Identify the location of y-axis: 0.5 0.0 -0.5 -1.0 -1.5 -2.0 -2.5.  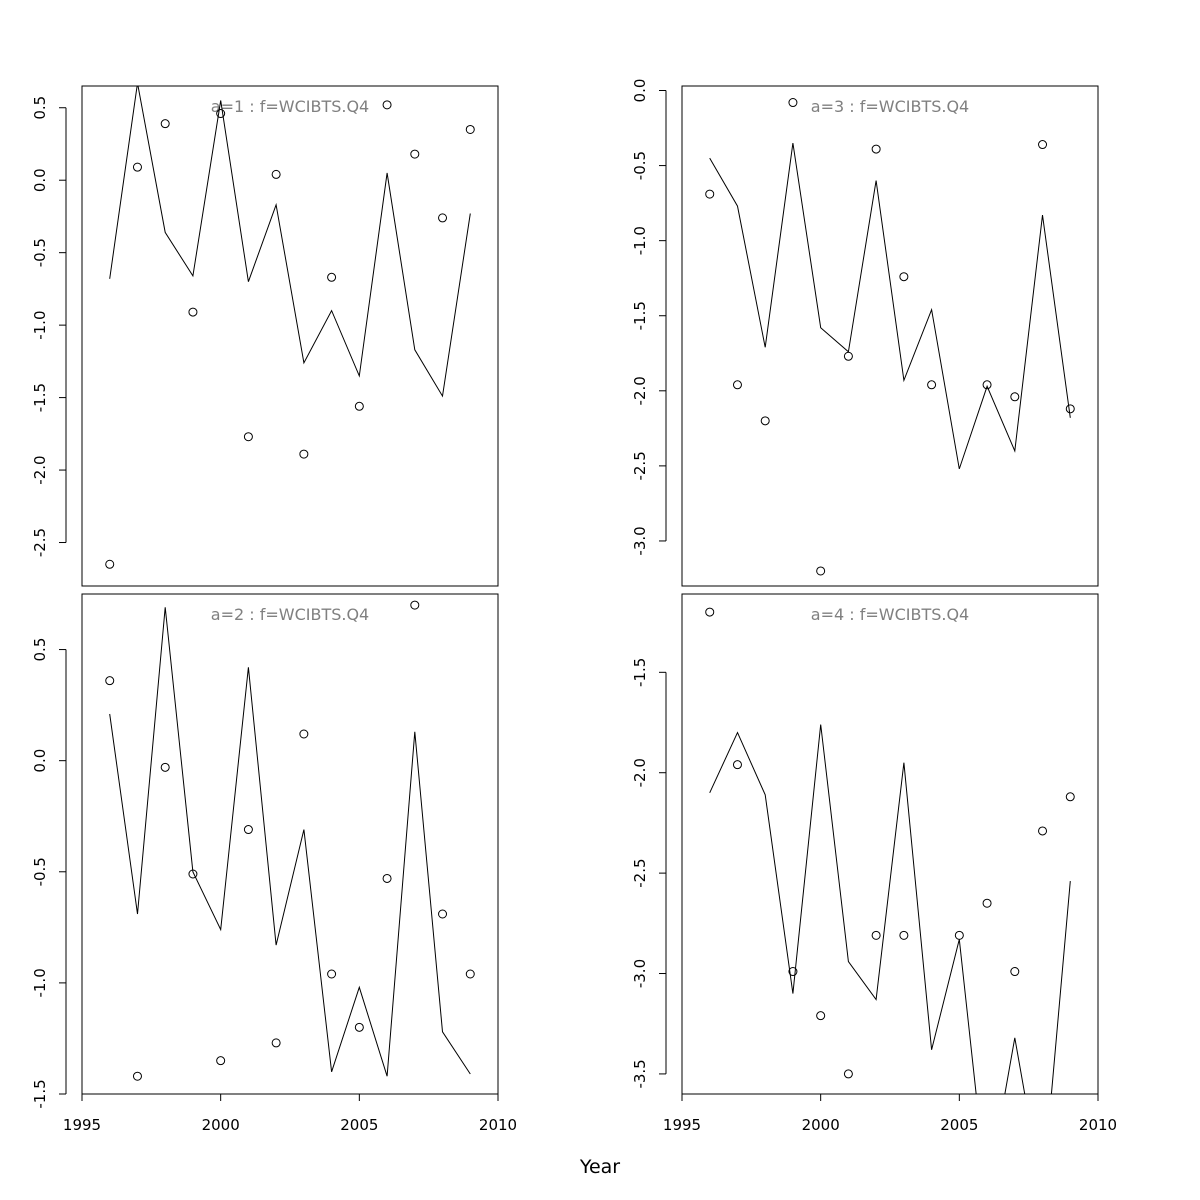
(49, 326).